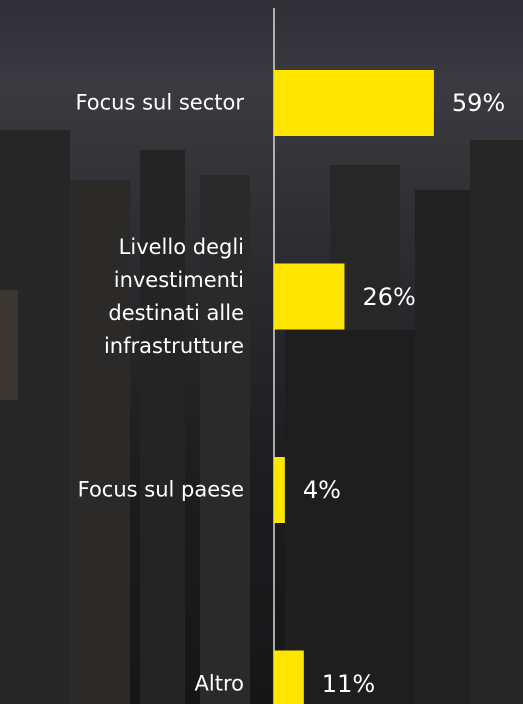 Image resolution: width=523 pixels, height=704 pixels. I want to click on category-label: Altro, so click(219, 683).